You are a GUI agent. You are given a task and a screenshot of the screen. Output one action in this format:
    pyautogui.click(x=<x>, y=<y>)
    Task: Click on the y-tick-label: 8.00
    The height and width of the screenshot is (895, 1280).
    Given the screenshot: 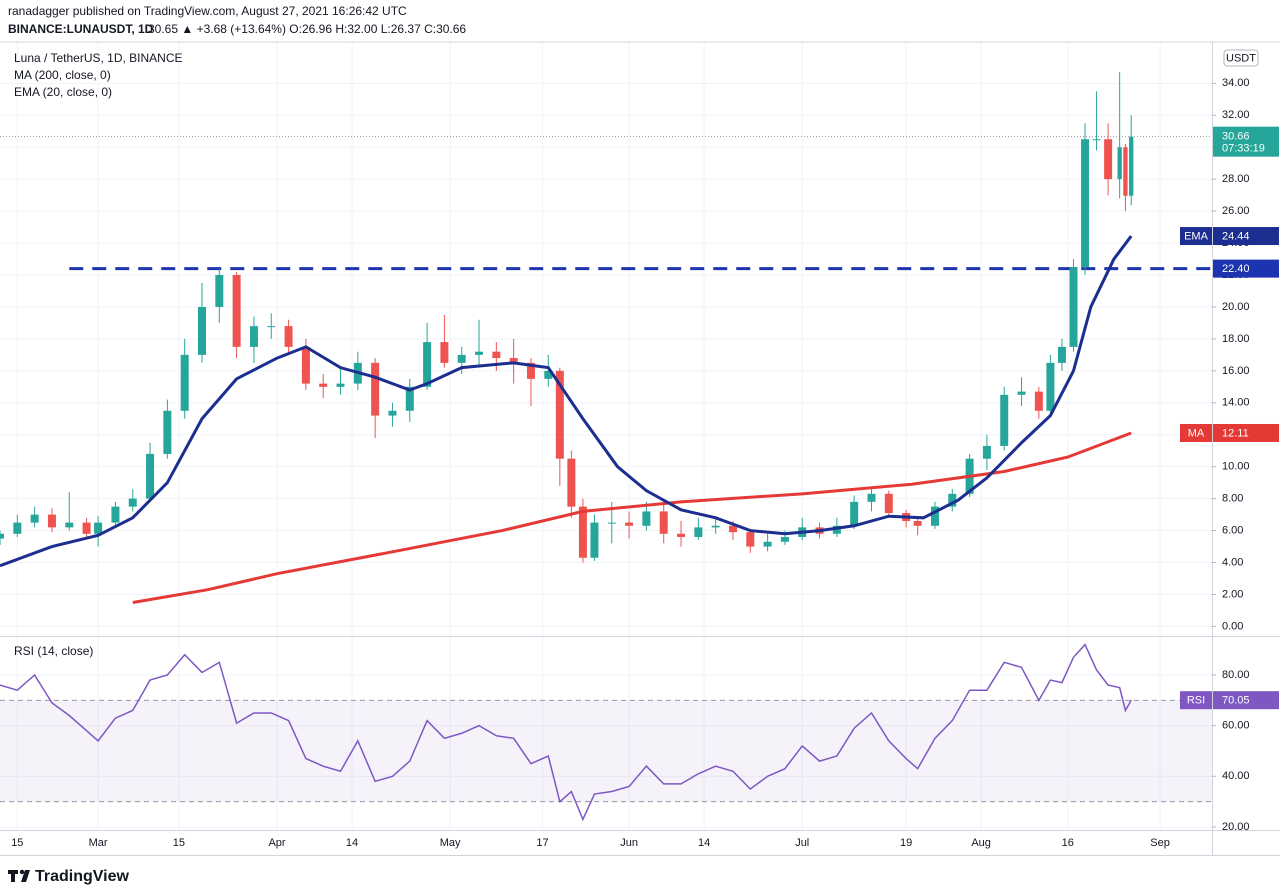 What is the action you would take?
    pyautogui.click(x=1232, y=499)
    